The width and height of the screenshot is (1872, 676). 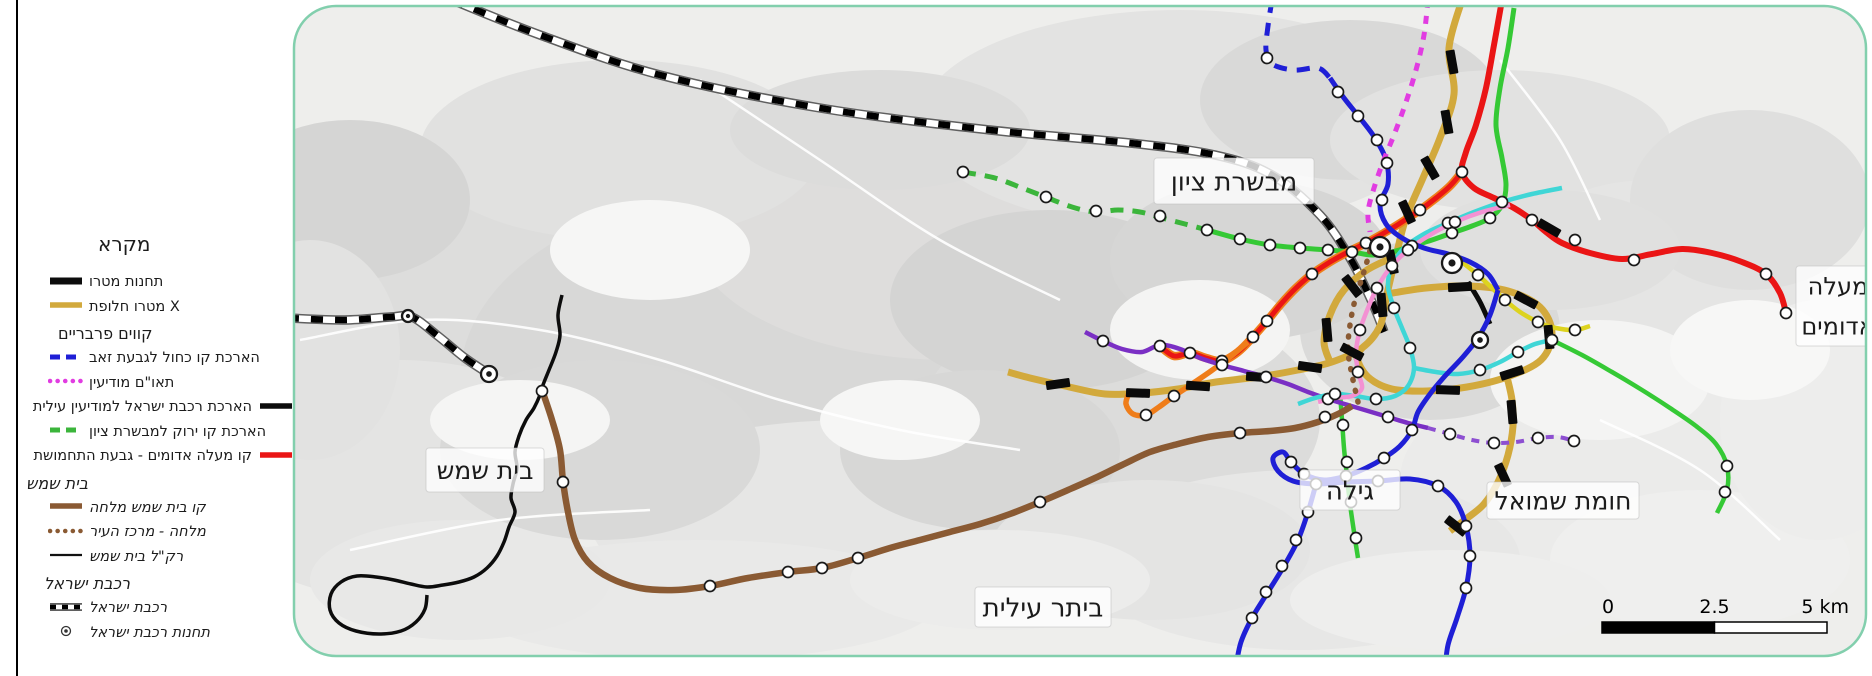 I want to click on map-label-homat-shmuel: חומת שמואל, so click(x=1563, y=501).